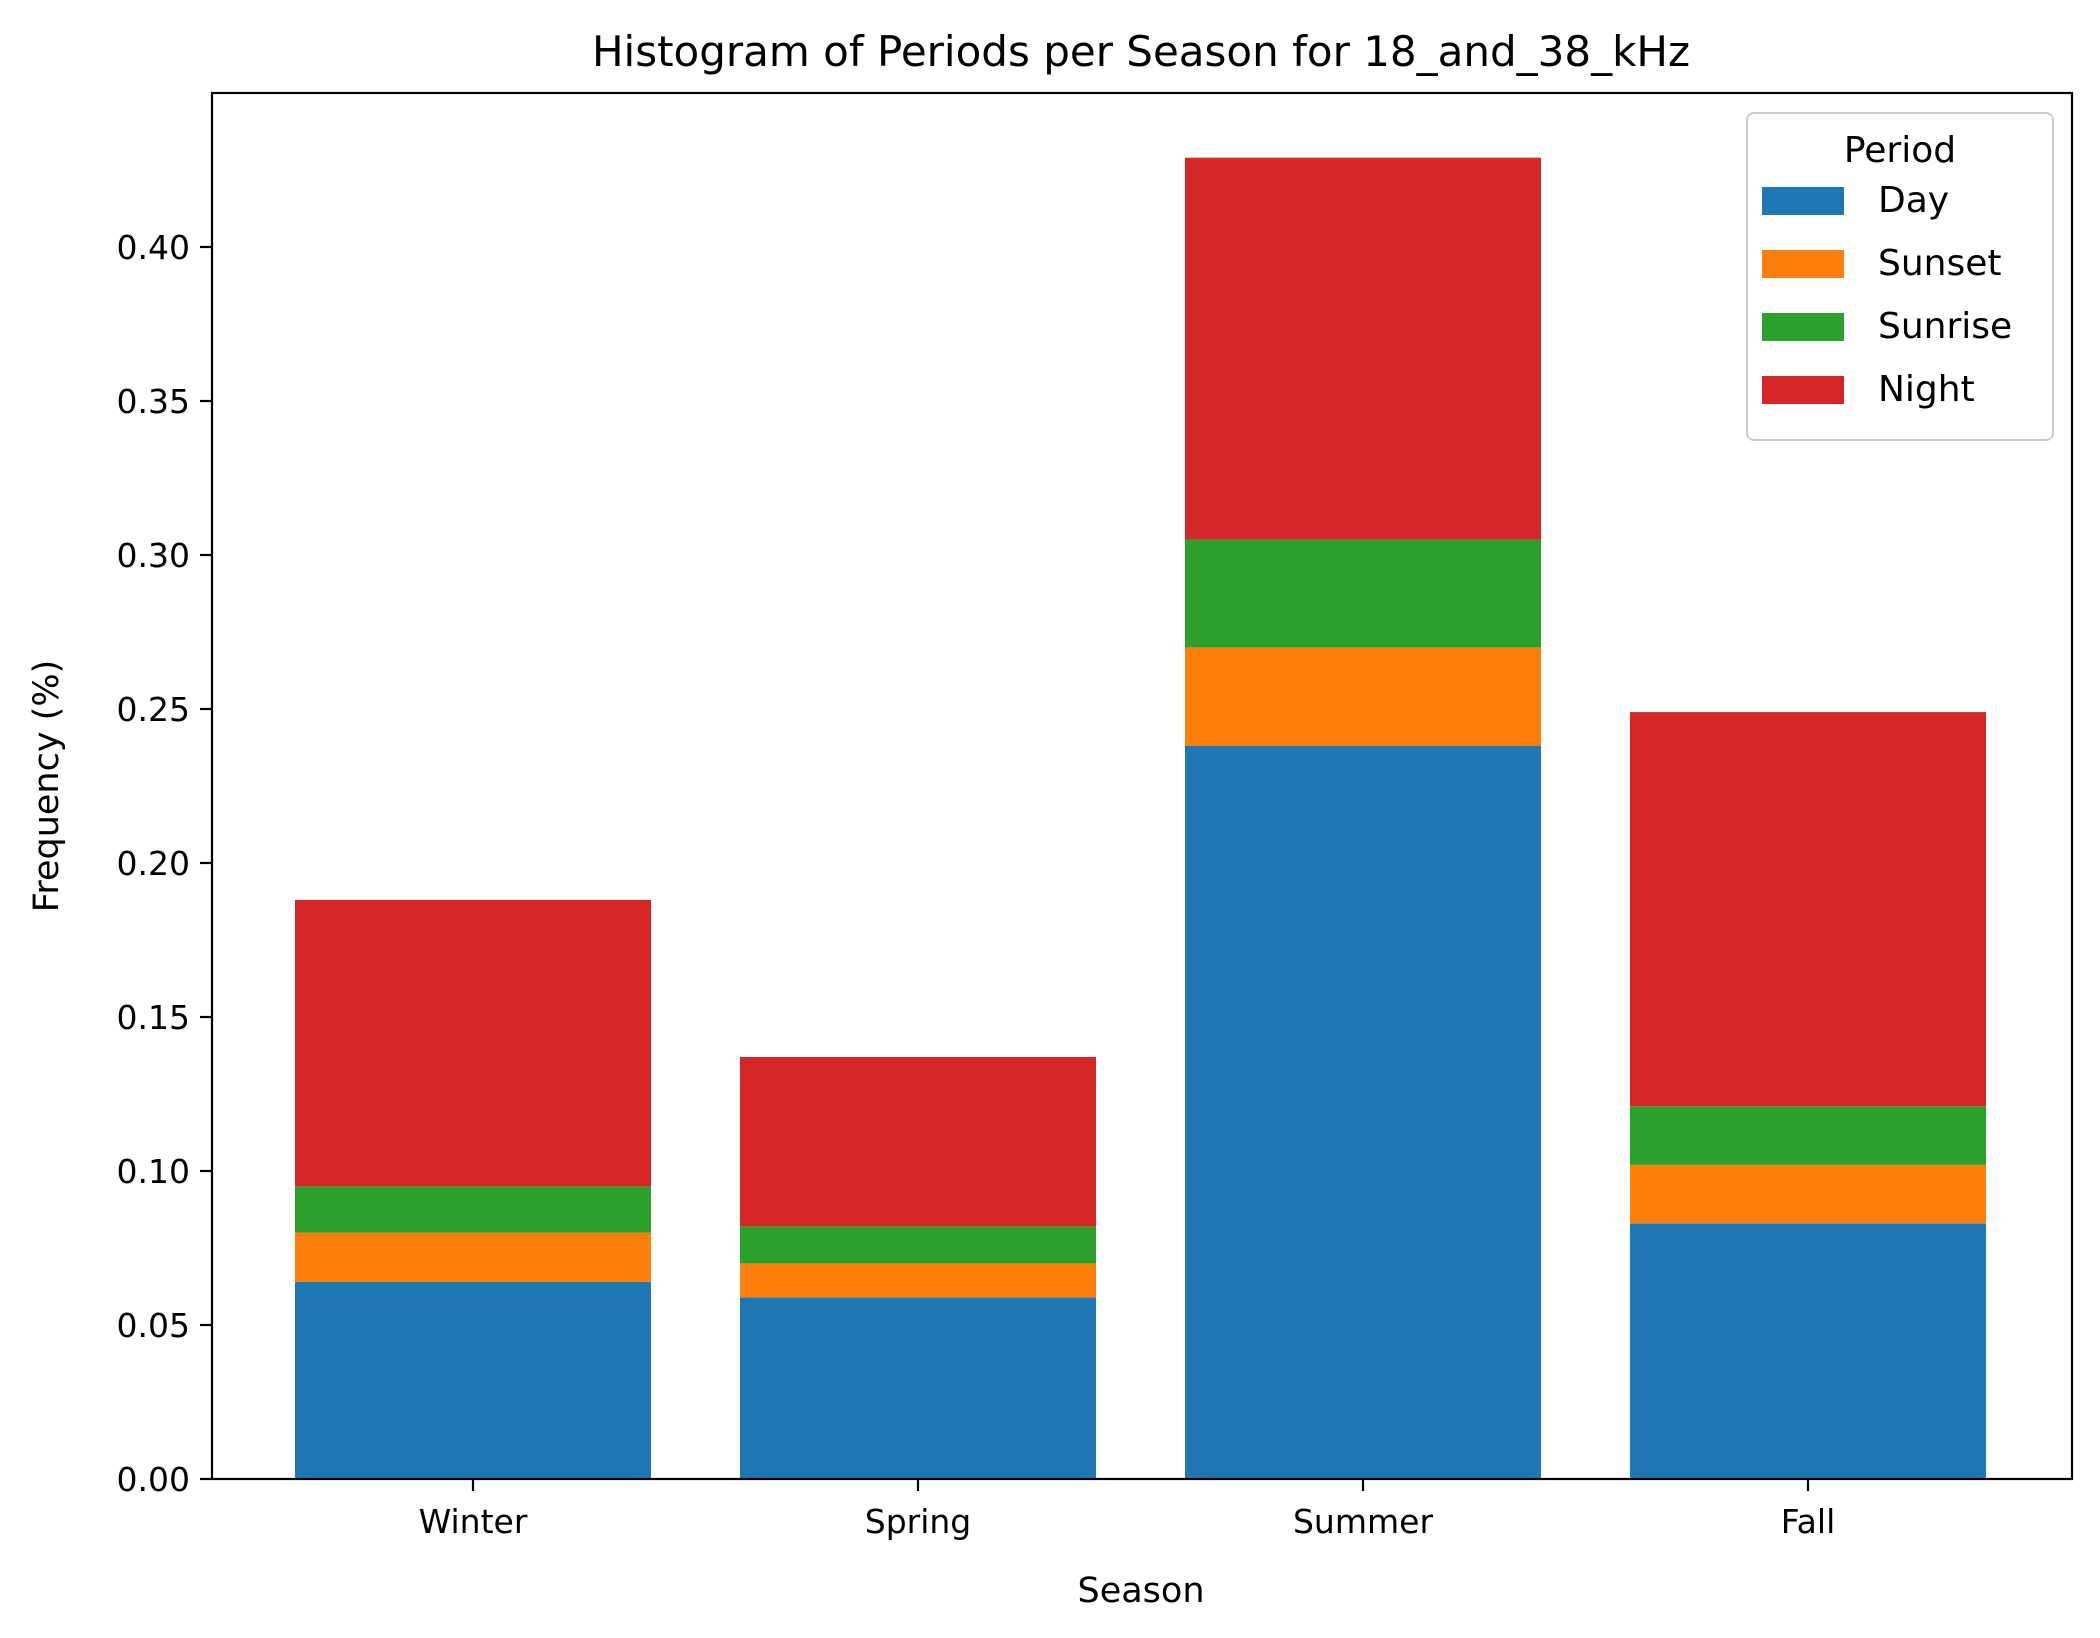  I want to click on x-axis-label: Season, so click(1140, 1591).